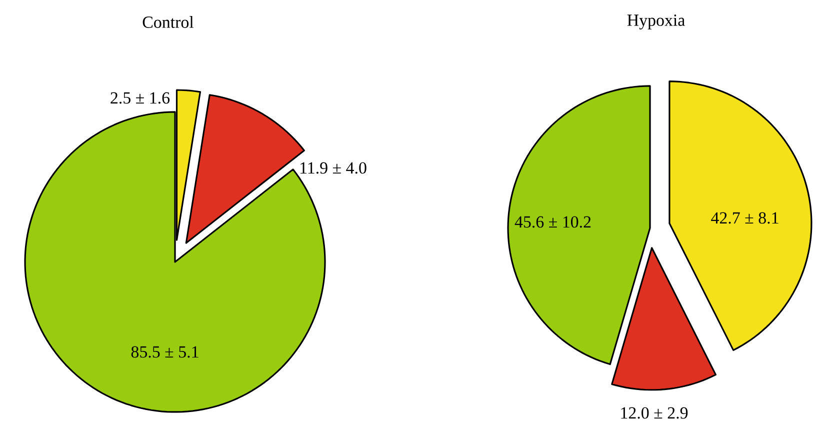 The image size is (823, 443). Describe the element at coordinates (744, 218) in the screenshot. I see `data-label: 42.7 ± 8.1` at that location.